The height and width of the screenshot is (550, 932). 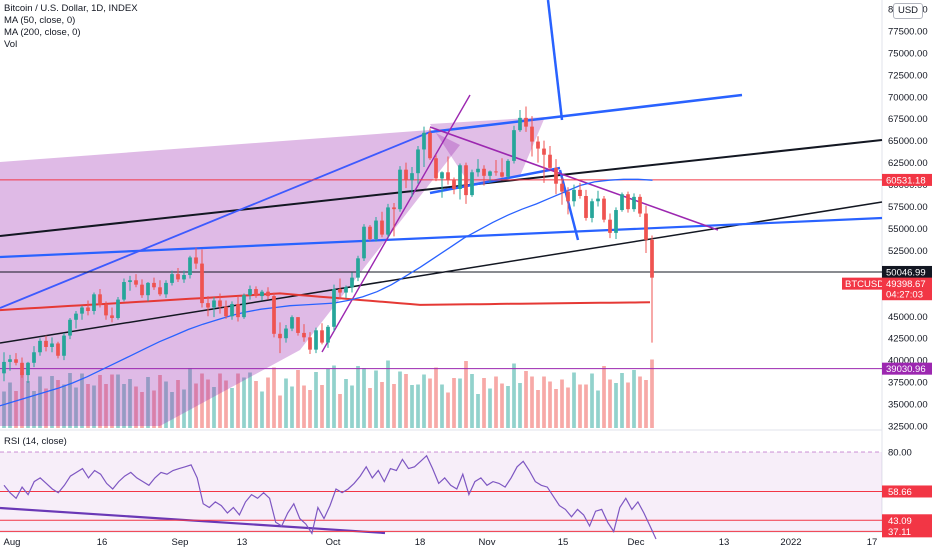 I want to click on price-tag: 50046.99, so click(x=906, y=272).